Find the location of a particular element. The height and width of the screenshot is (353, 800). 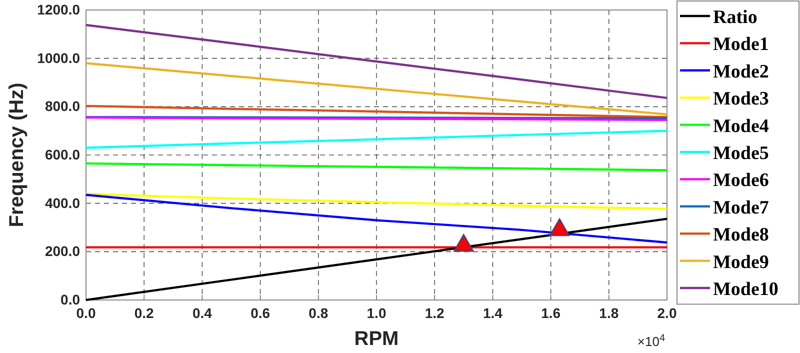

y-tick-label: 200.0 is located at coordinates (62, 251).